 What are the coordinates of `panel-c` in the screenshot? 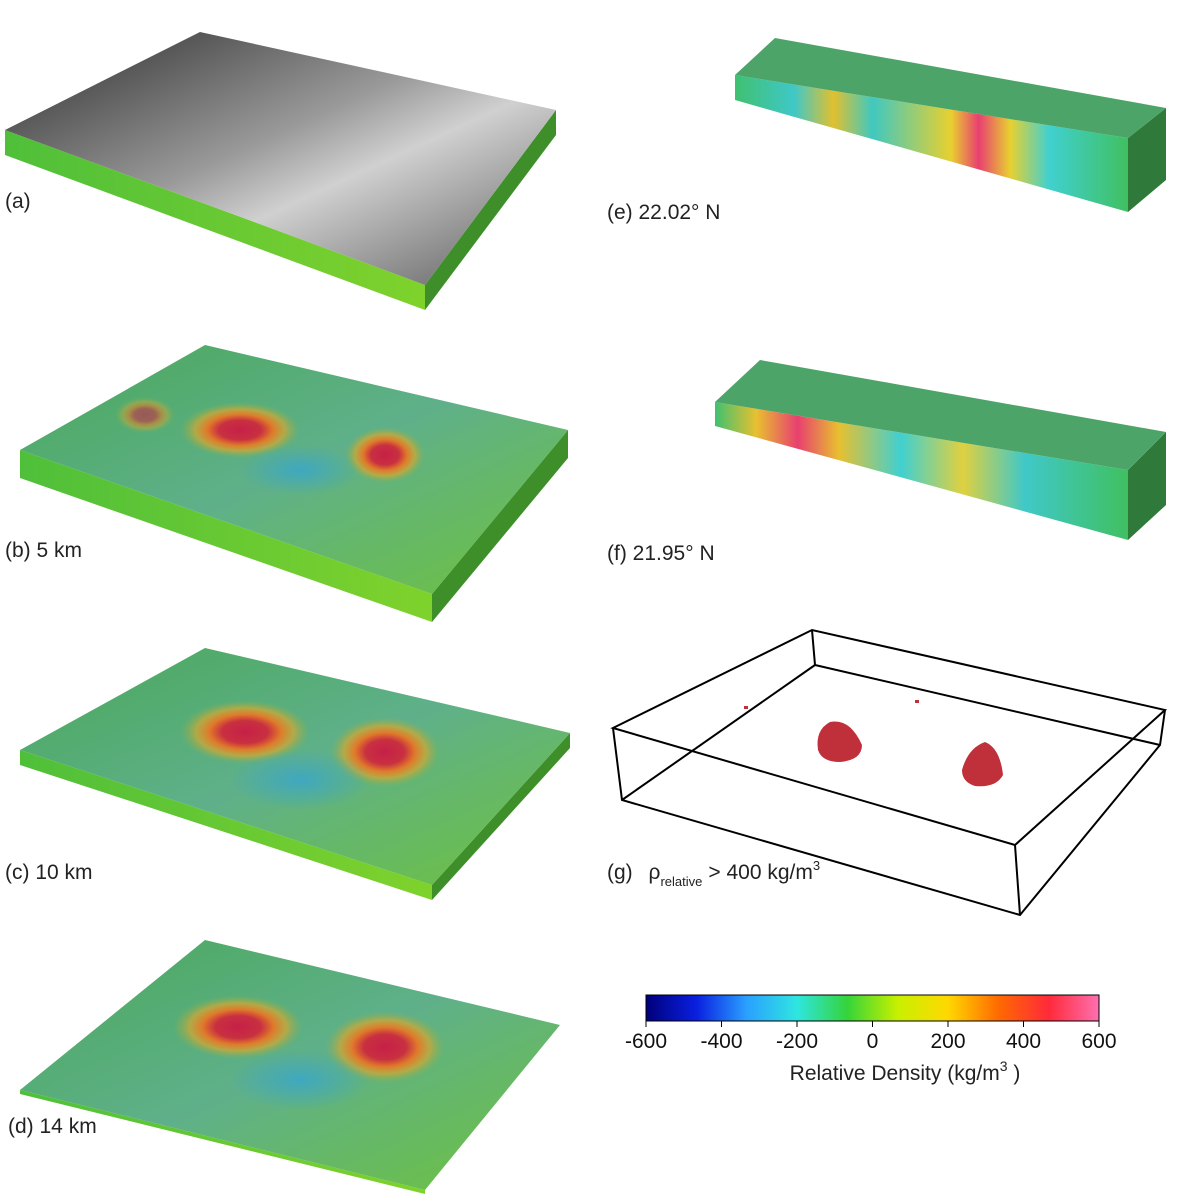 It's located at (295, 774).